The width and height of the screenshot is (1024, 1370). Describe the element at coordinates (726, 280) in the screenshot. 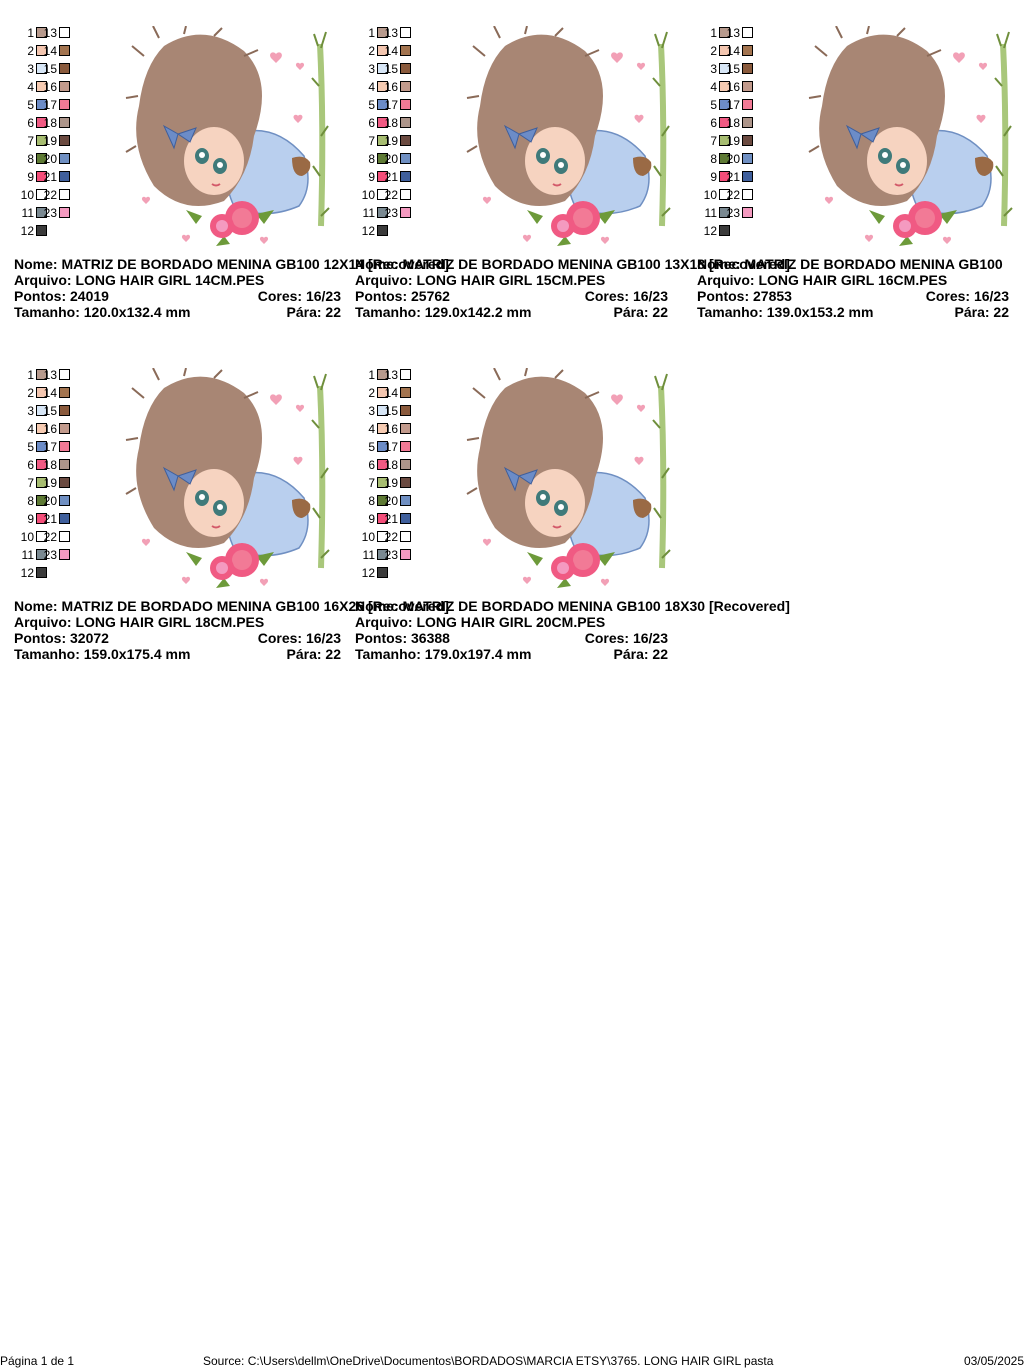

I see `arquivo-label: Arquivo:` at that location.